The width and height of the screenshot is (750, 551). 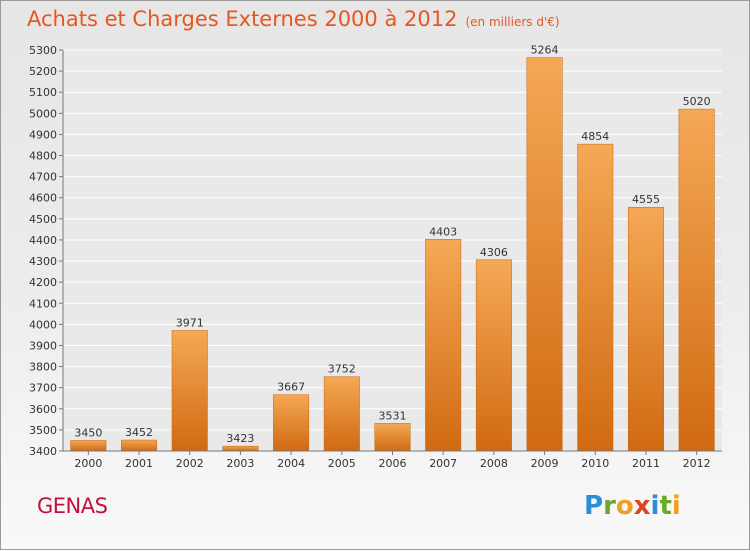 What do you see at coordinates (43, 345) in the screenshot?
I see `y-tick-label: 3900` at bounding box center [43, 345].